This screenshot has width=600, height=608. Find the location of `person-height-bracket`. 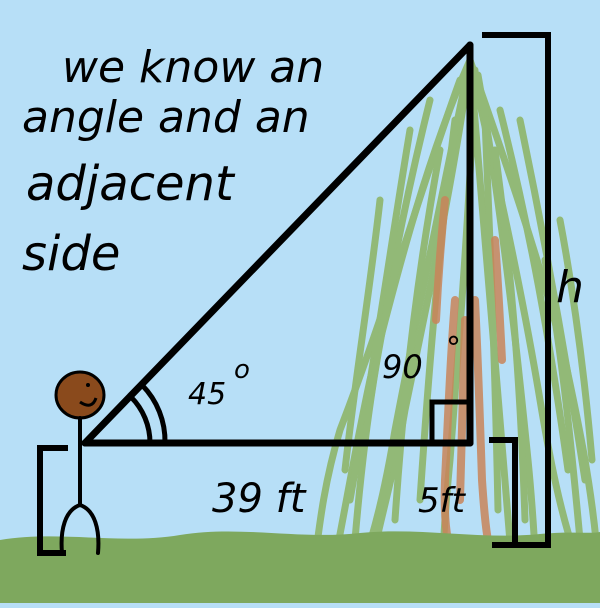

person-height-bracket is located at coordinates (503, 492).